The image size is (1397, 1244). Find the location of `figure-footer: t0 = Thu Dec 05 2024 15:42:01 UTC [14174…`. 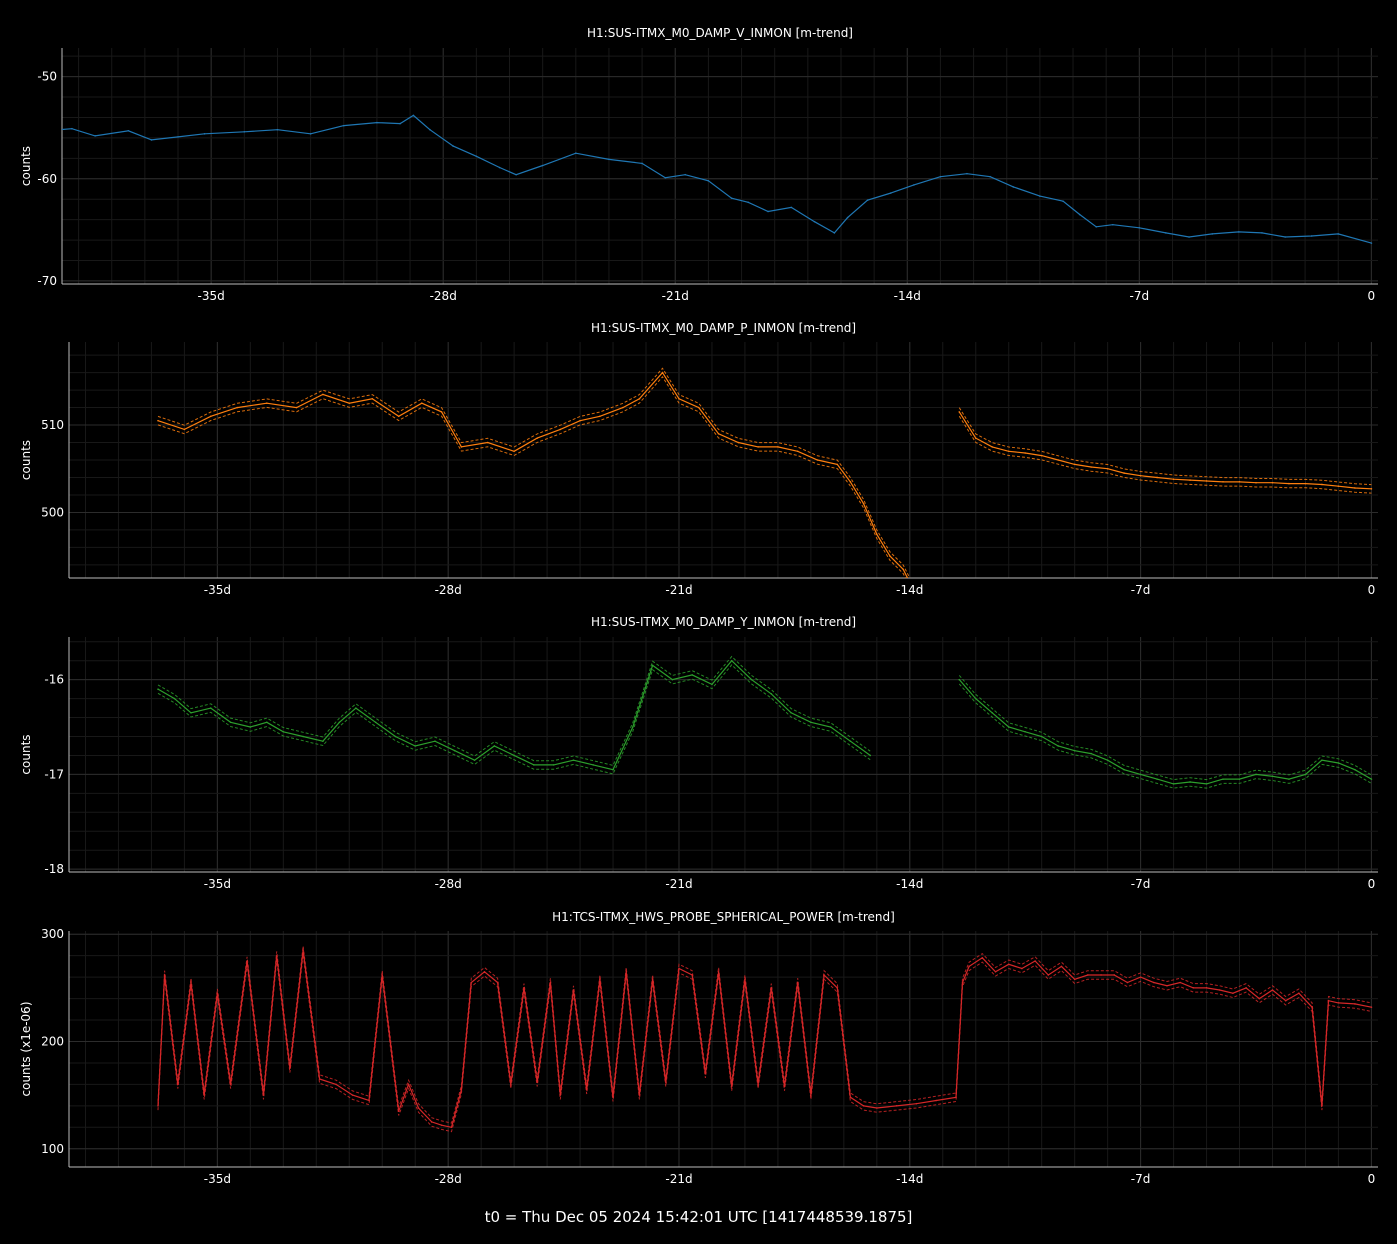

figure-footer: t0 = Thu Dec 05 2024 15:42:01 UTC [14174… is located at coordinates (698, 1217).